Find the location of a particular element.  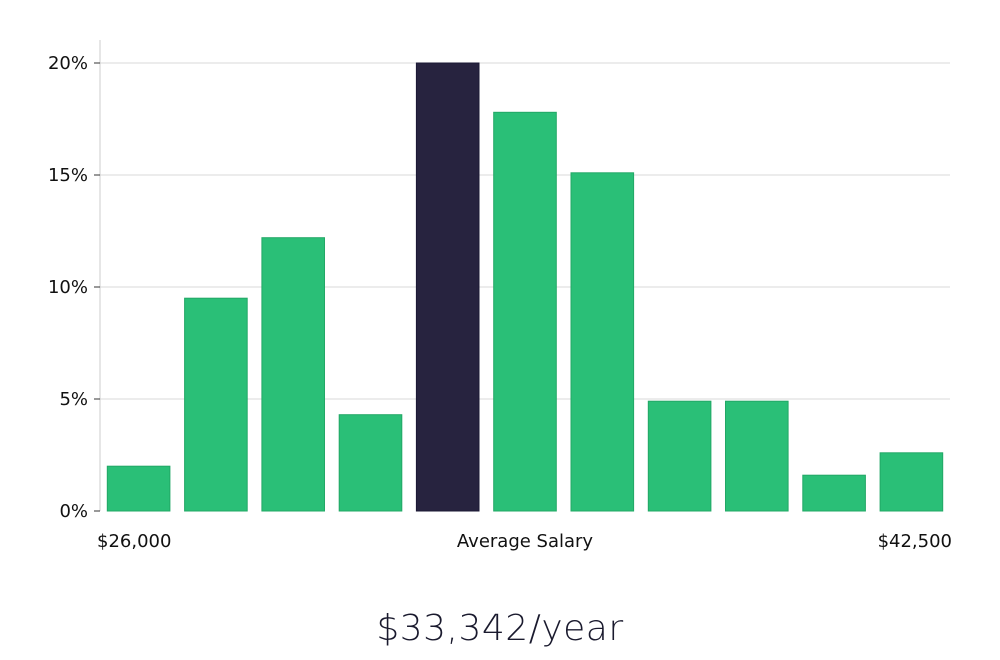

y-tick-labels: 0% 5% 10% 15% 20% is located at coordinates (74, 287).